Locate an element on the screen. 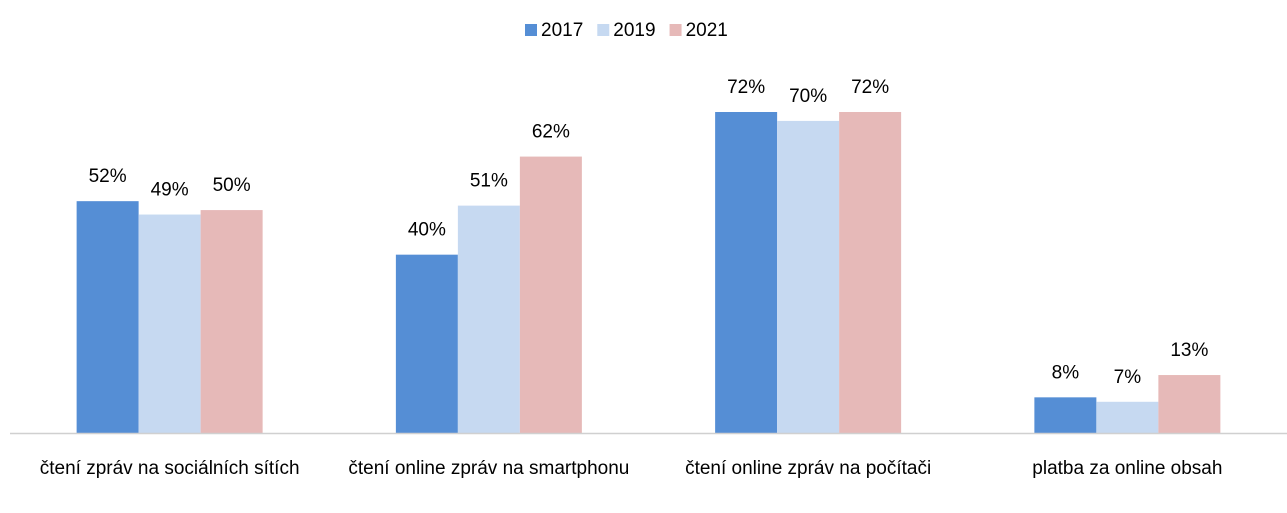 This screenshot has height=513, width=1287. data-label: 8% is located at coordinates (1066, 372).